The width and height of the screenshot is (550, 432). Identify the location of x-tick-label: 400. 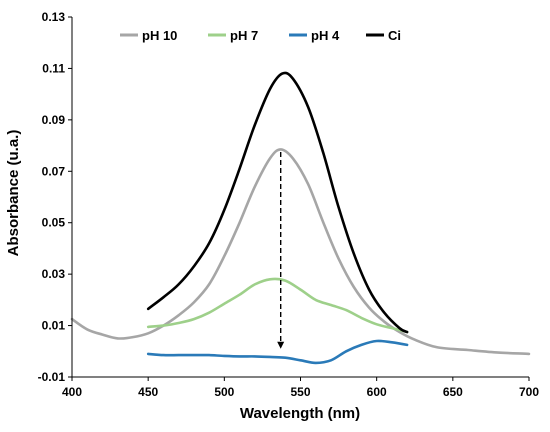
(72, 392).